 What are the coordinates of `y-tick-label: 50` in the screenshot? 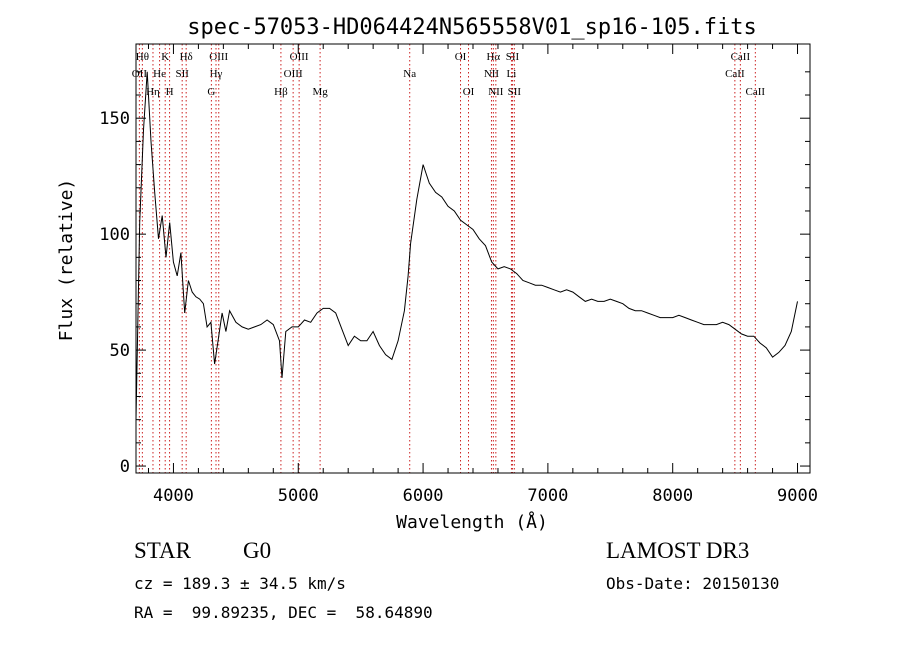 It's located at (120, 351).